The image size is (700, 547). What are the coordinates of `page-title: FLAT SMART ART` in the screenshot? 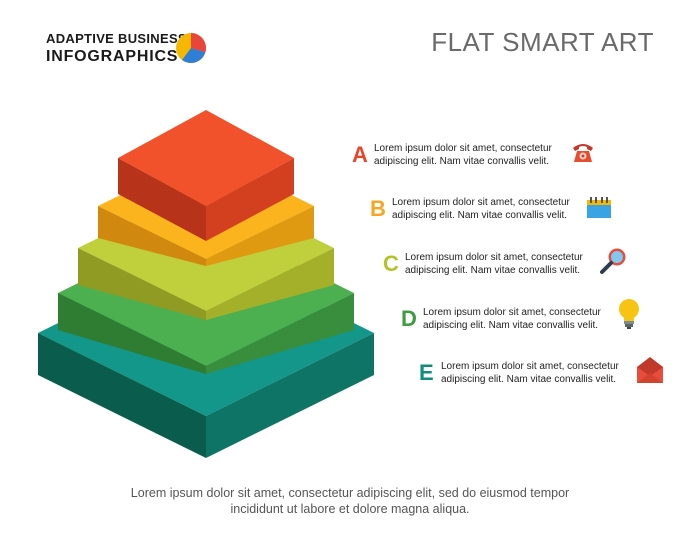 It's located at (542, 42).